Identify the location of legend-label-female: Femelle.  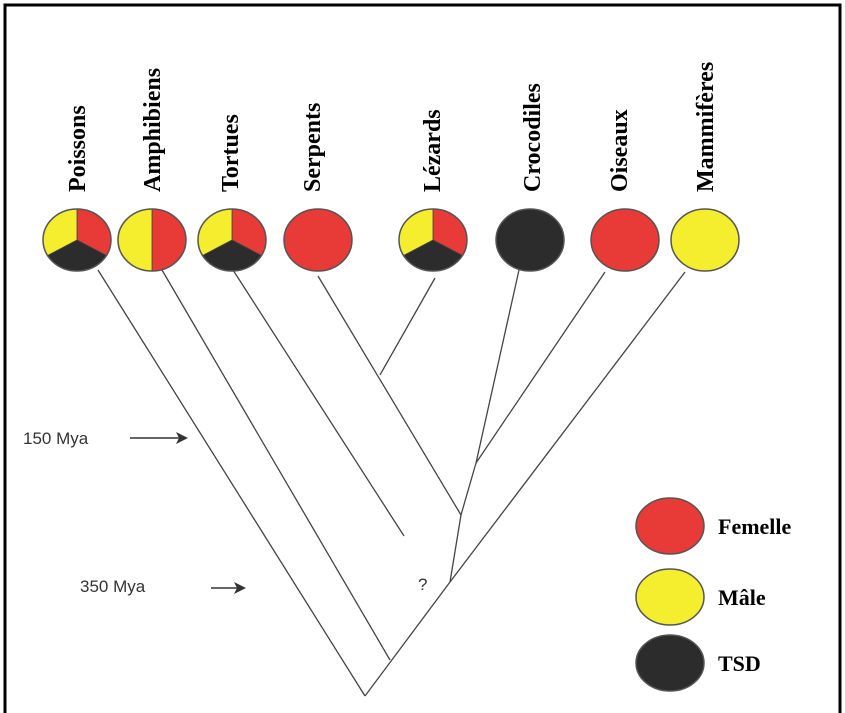
(755, 526).